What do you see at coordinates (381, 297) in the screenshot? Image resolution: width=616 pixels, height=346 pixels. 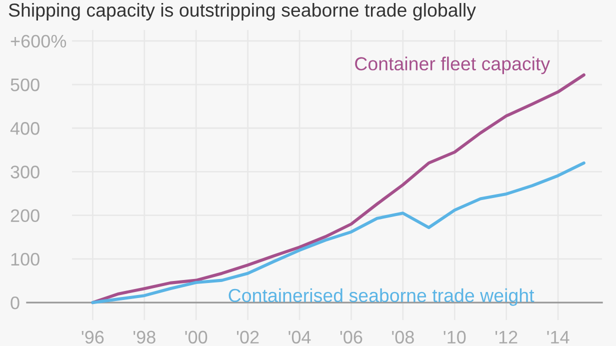 I see `series-label: Containerised seaborne trade weight` at bounding box center [381, 297].